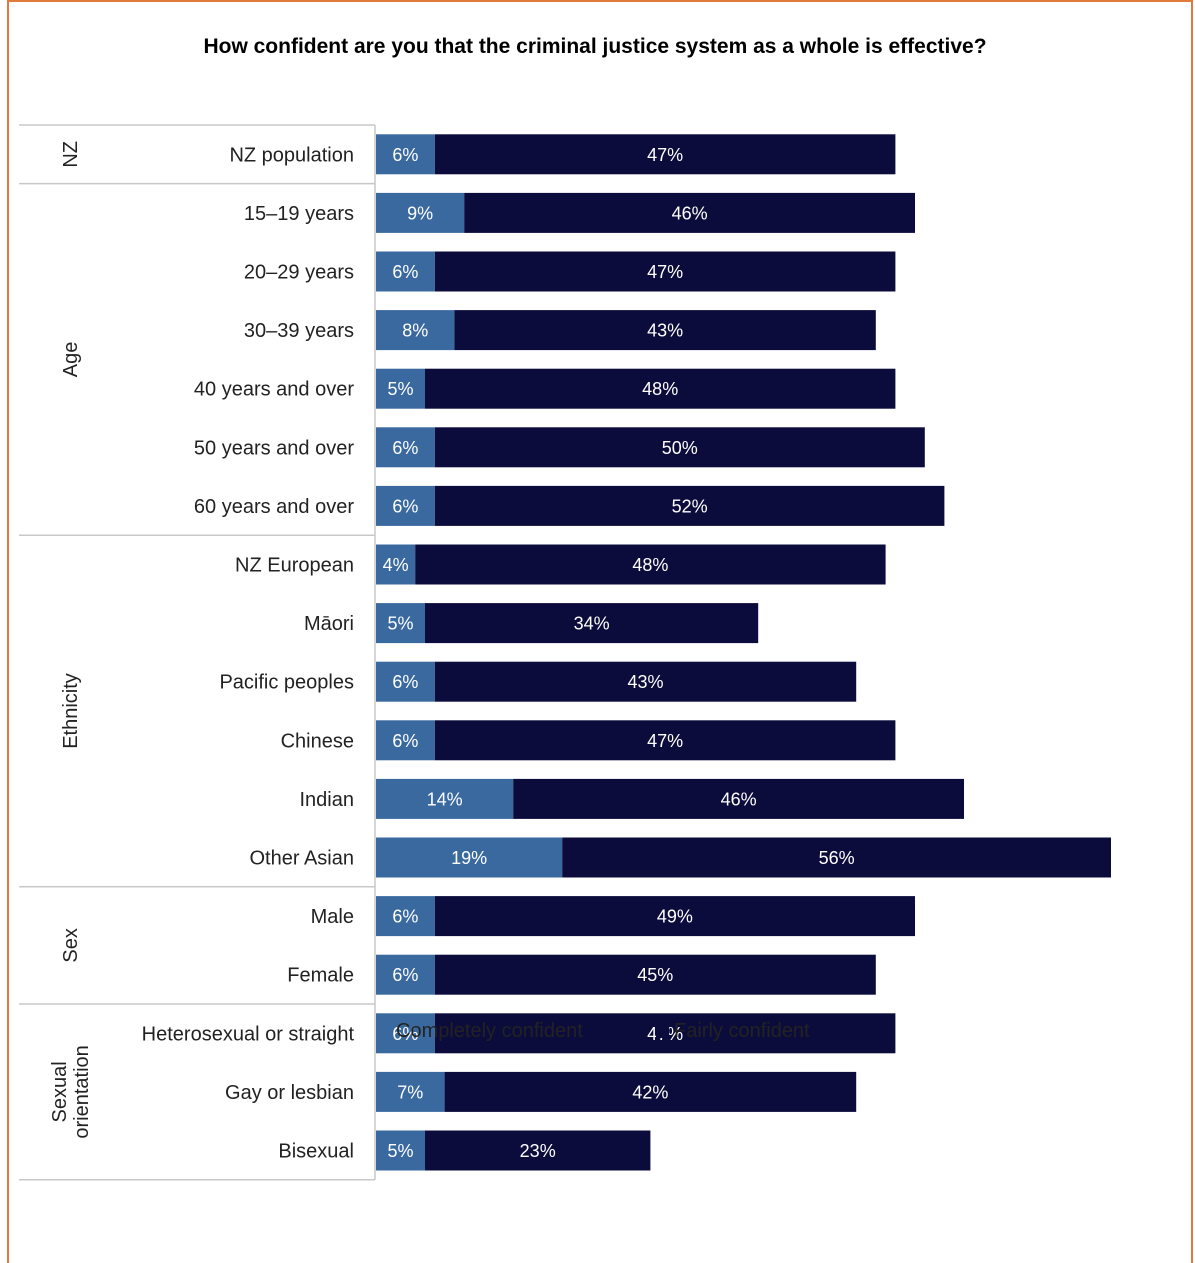 The width and height of the screenshot is (1195, 1263). I want to click on group-label-sex: Sex, so click(71, 945).